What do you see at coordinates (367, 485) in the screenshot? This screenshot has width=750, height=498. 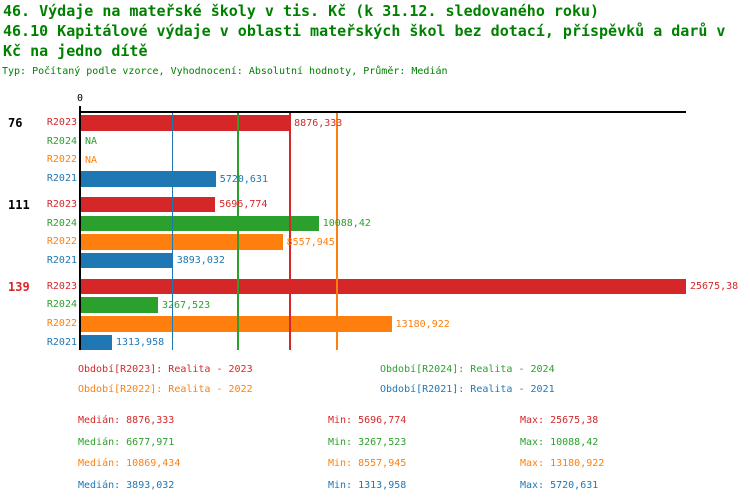 I see `stat-min-r2021: Min: 1313,958` at bounding box center [367, 485].